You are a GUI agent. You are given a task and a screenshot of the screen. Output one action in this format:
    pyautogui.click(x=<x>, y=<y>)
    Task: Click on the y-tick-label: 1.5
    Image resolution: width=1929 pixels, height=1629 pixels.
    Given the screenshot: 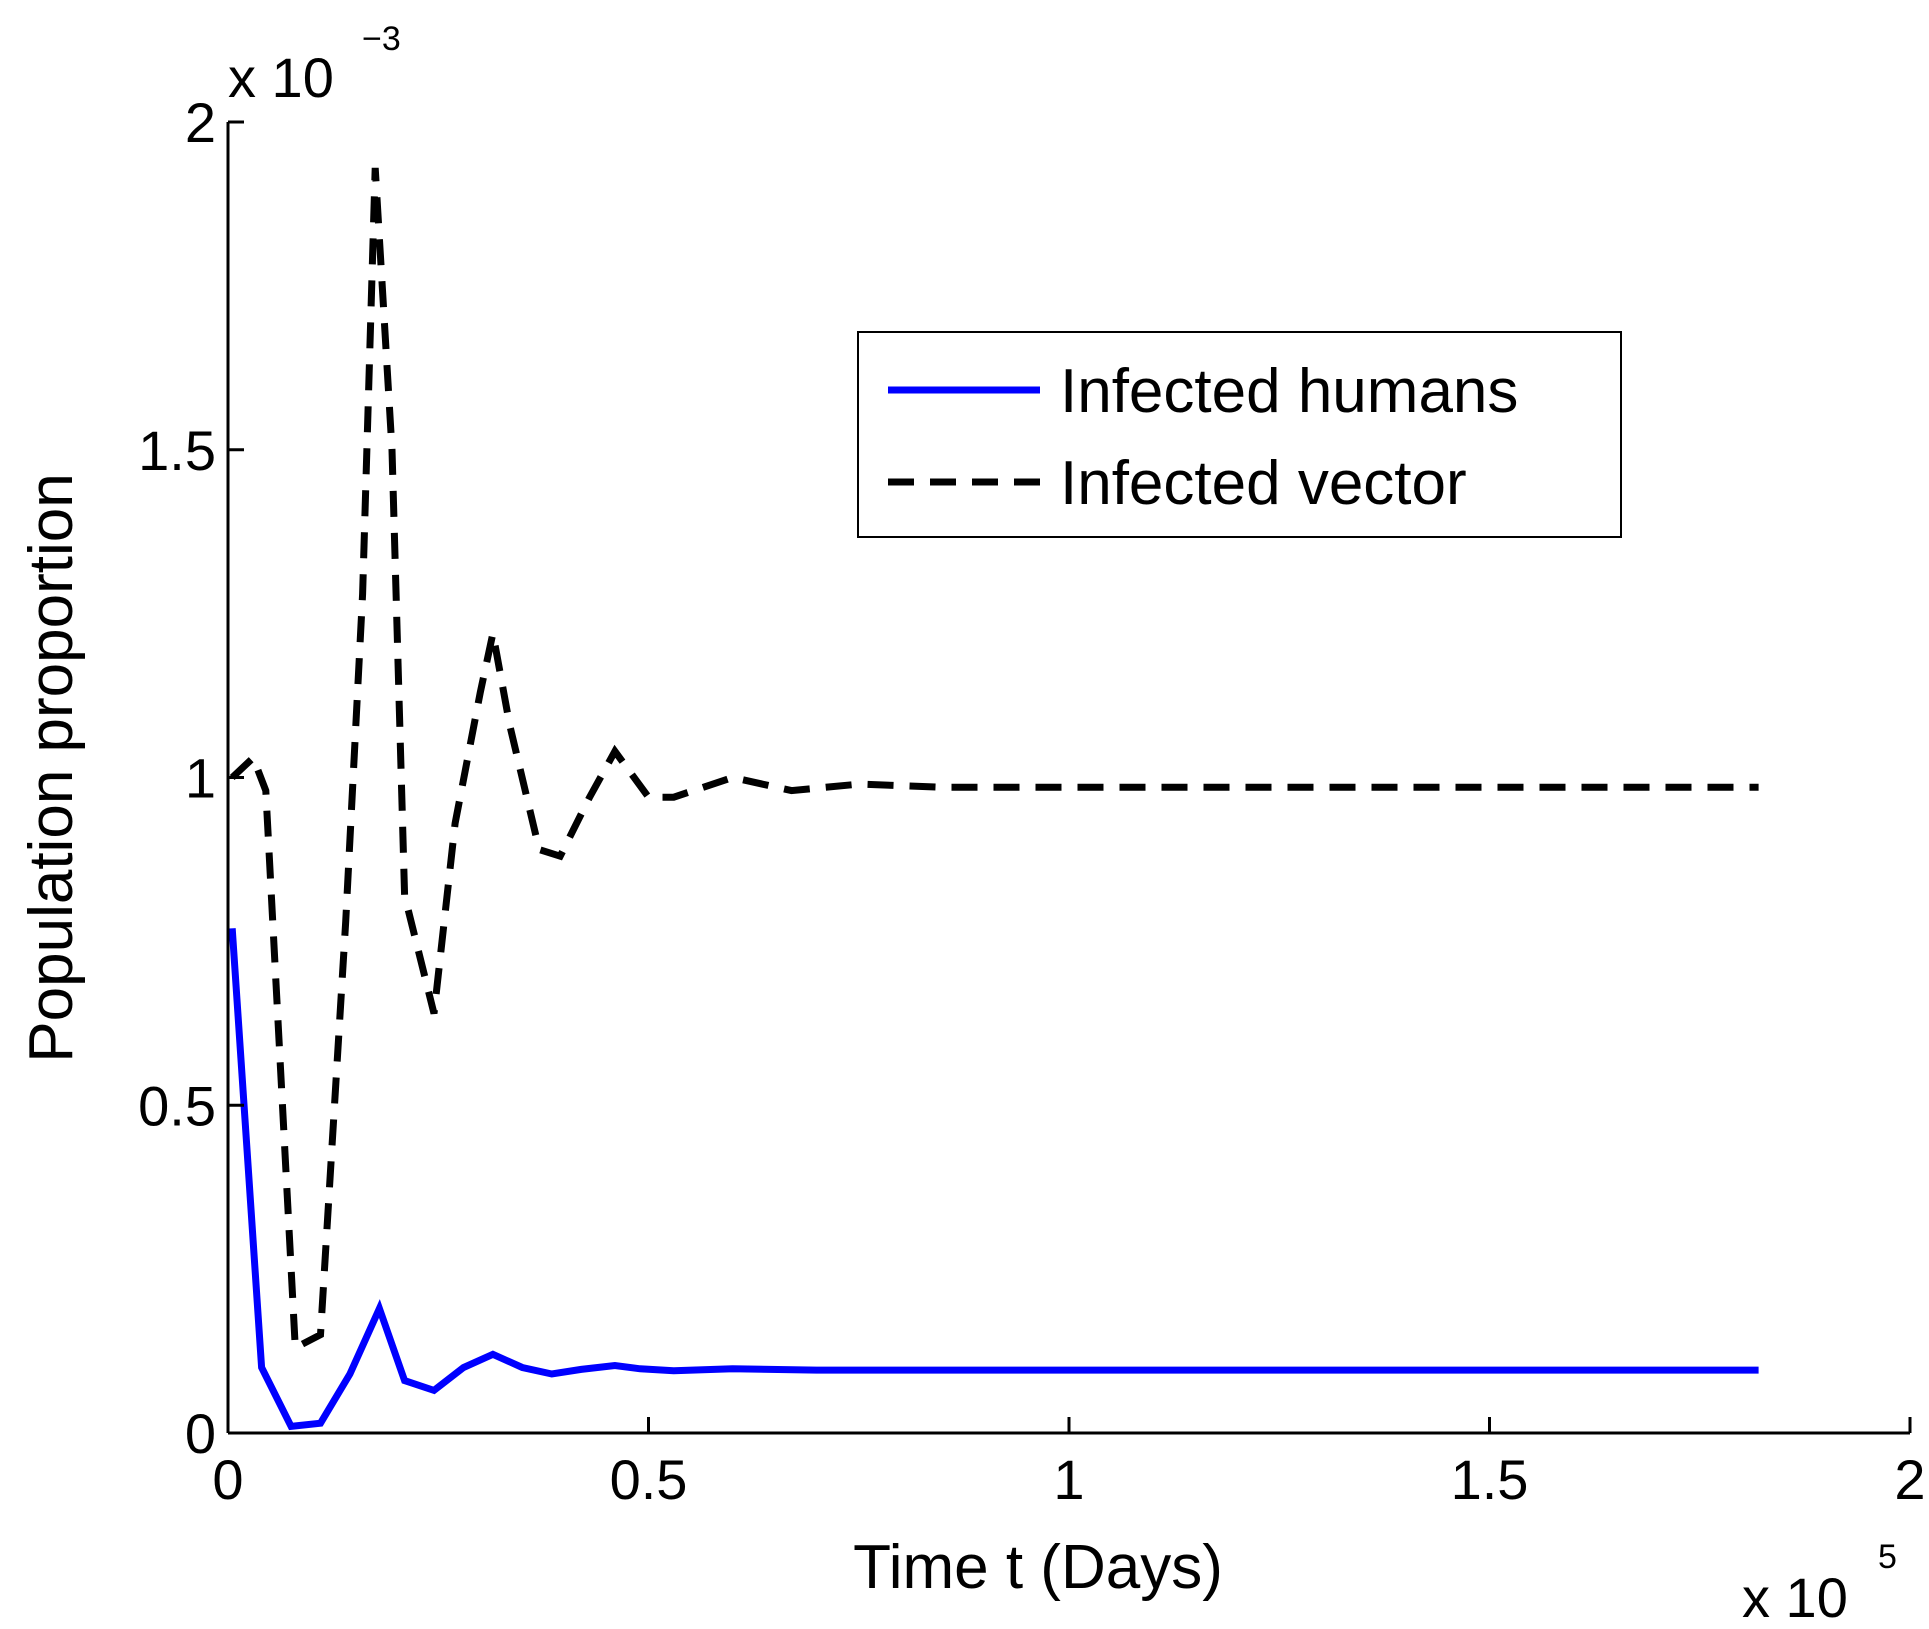 What is the action you would take?
    pyautogui.click(x=177, y=450)
    